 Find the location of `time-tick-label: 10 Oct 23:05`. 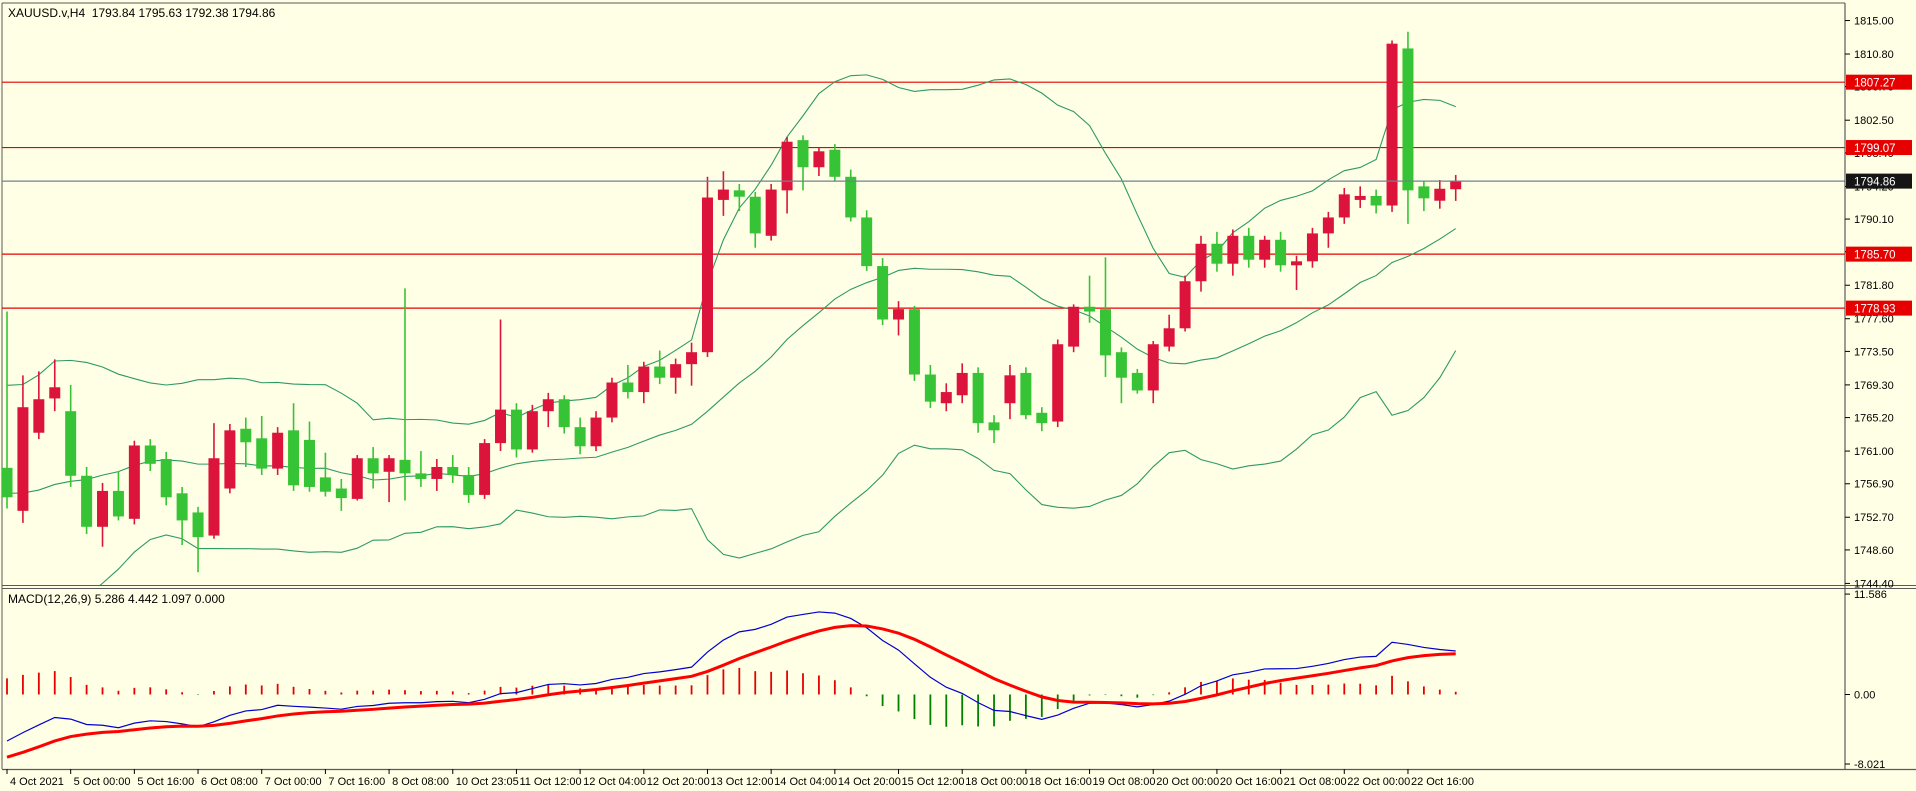

time-tick-label: 10 Oct 23:05 is located at coordinates (487, 782).